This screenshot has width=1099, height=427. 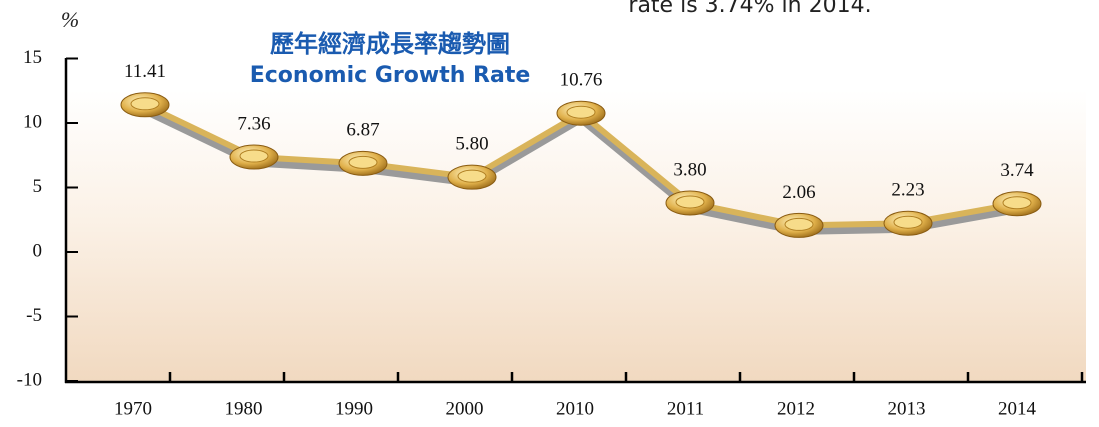 What do you see at coordinates (70, 19) in the screenshot?
I see `y-axis-label: %` at bounding box center [70, 19].